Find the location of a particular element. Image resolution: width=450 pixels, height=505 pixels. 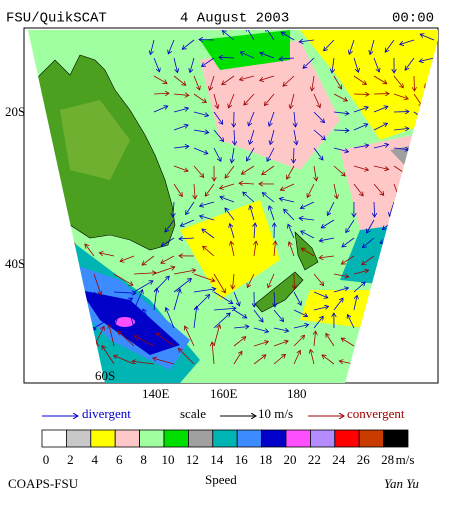

date: 4 August 2003 is located at coordinates (234, 19).